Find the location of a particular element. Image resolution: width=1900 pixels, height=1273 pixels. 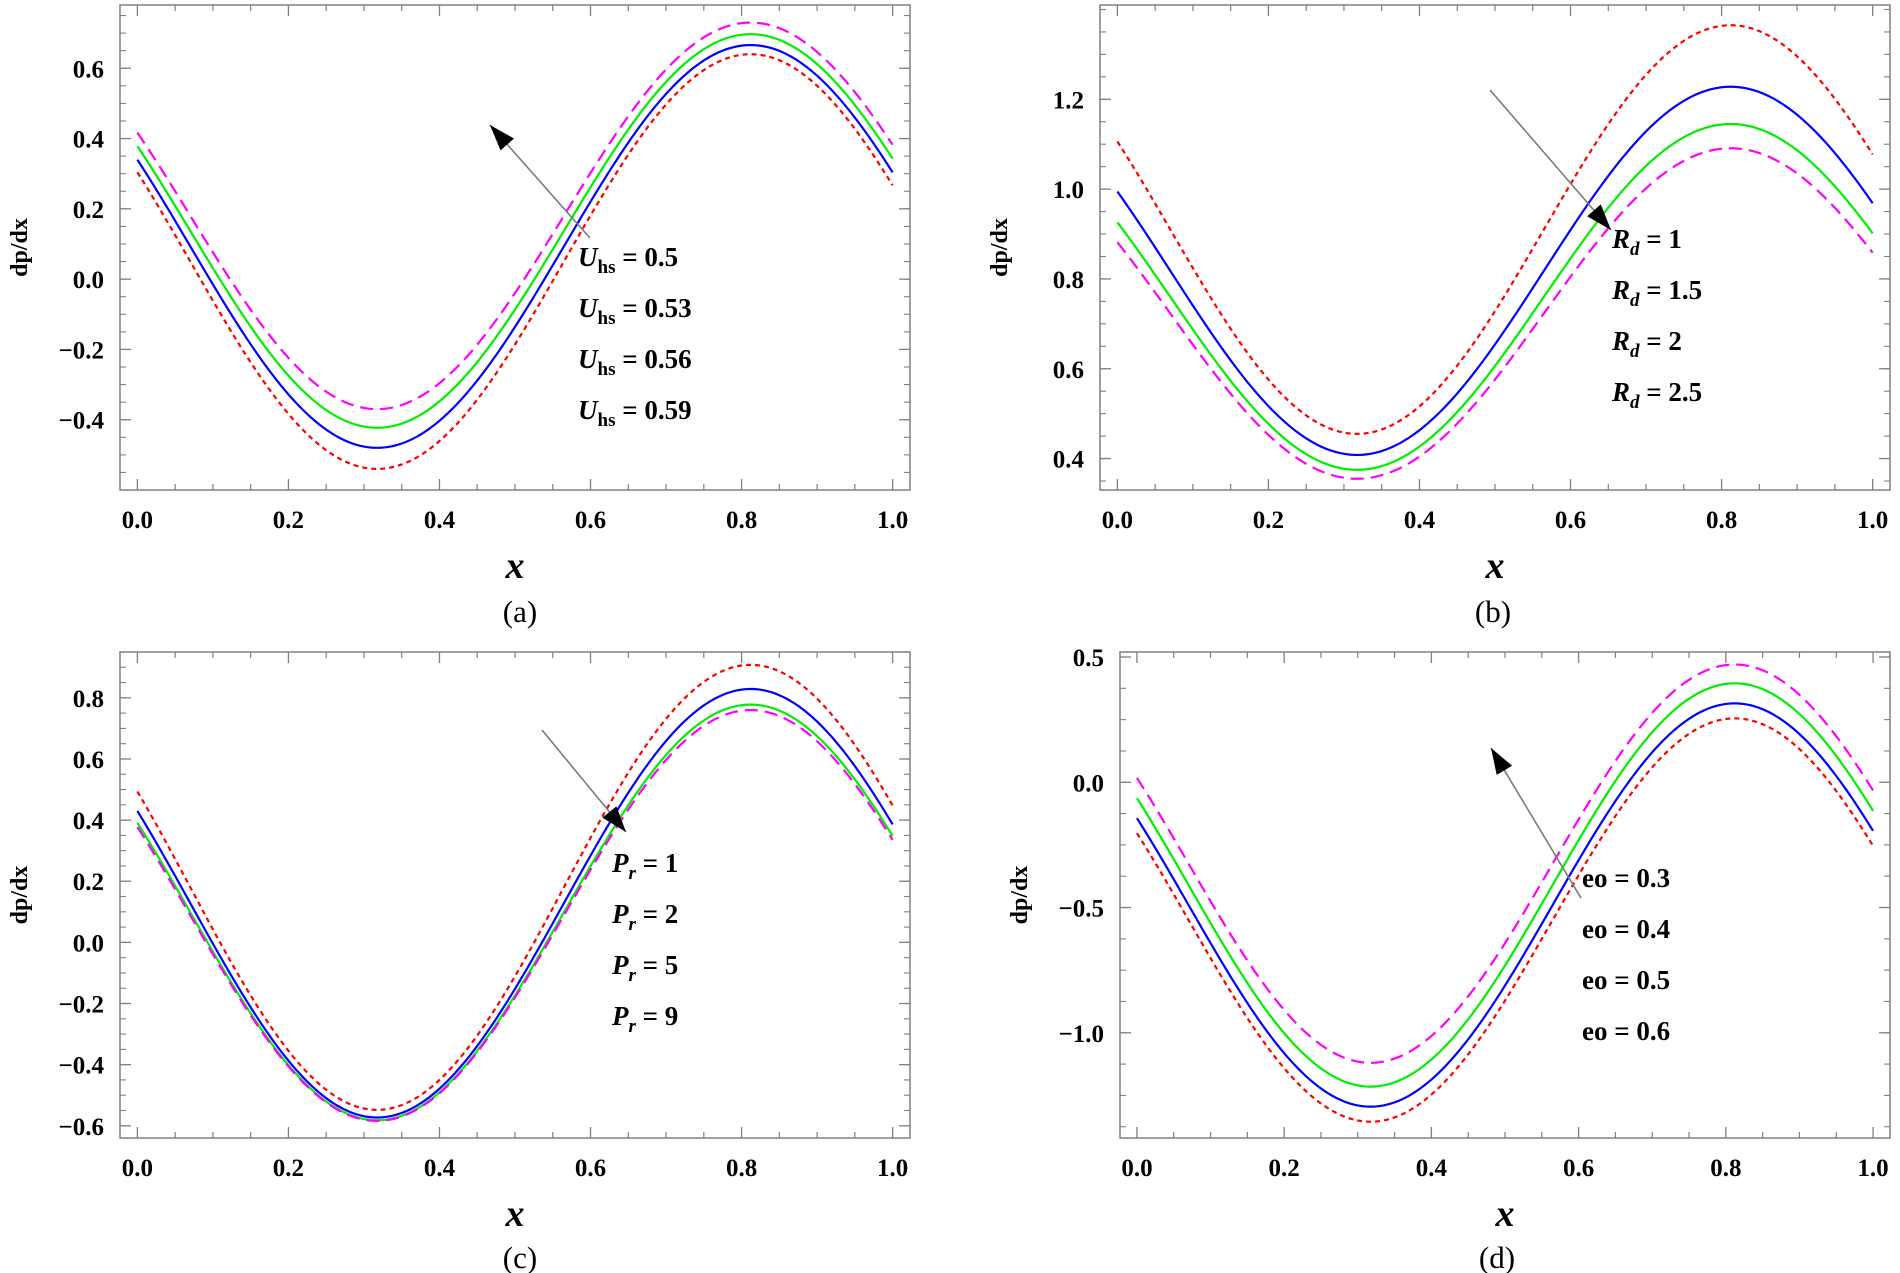

legend-entry: eo = 0.6 is located at coordinates (1626, 1031).